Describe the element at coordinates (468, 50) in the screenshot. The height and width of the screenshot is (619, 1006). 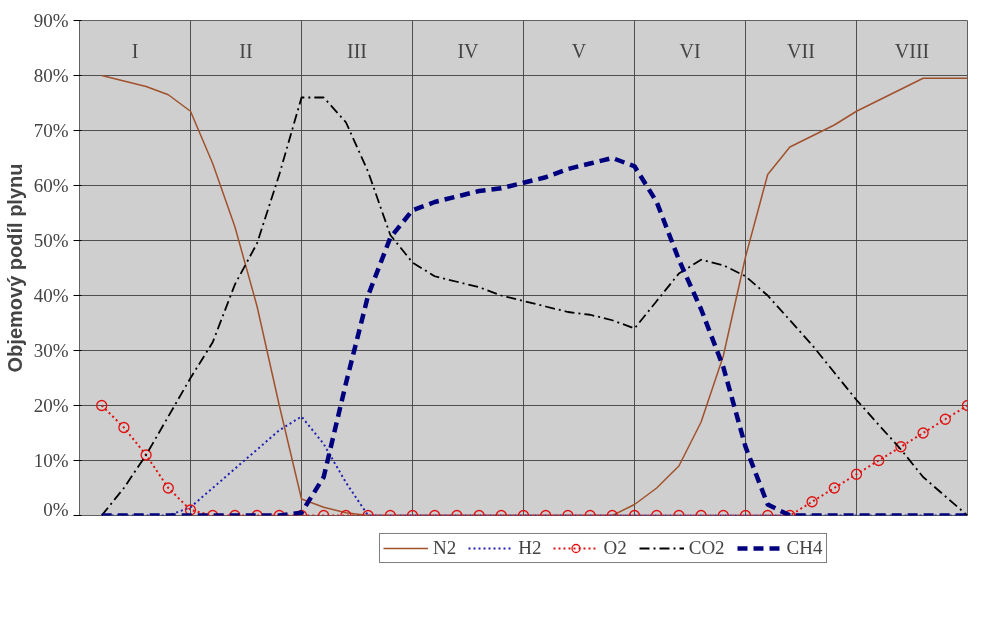
I see `annotation: IV` at that location.